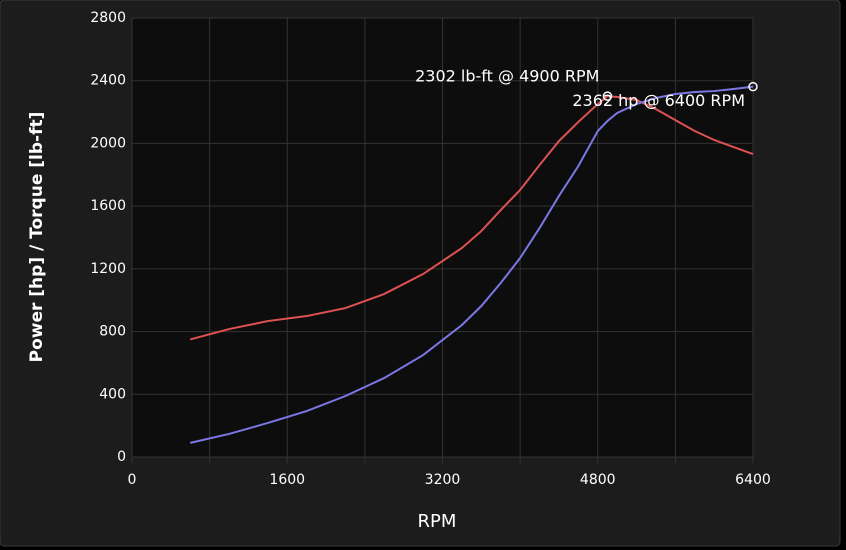 This screenshot has width=846, height=550. I want to click on y-tick-label: 400, so click(112, 394).